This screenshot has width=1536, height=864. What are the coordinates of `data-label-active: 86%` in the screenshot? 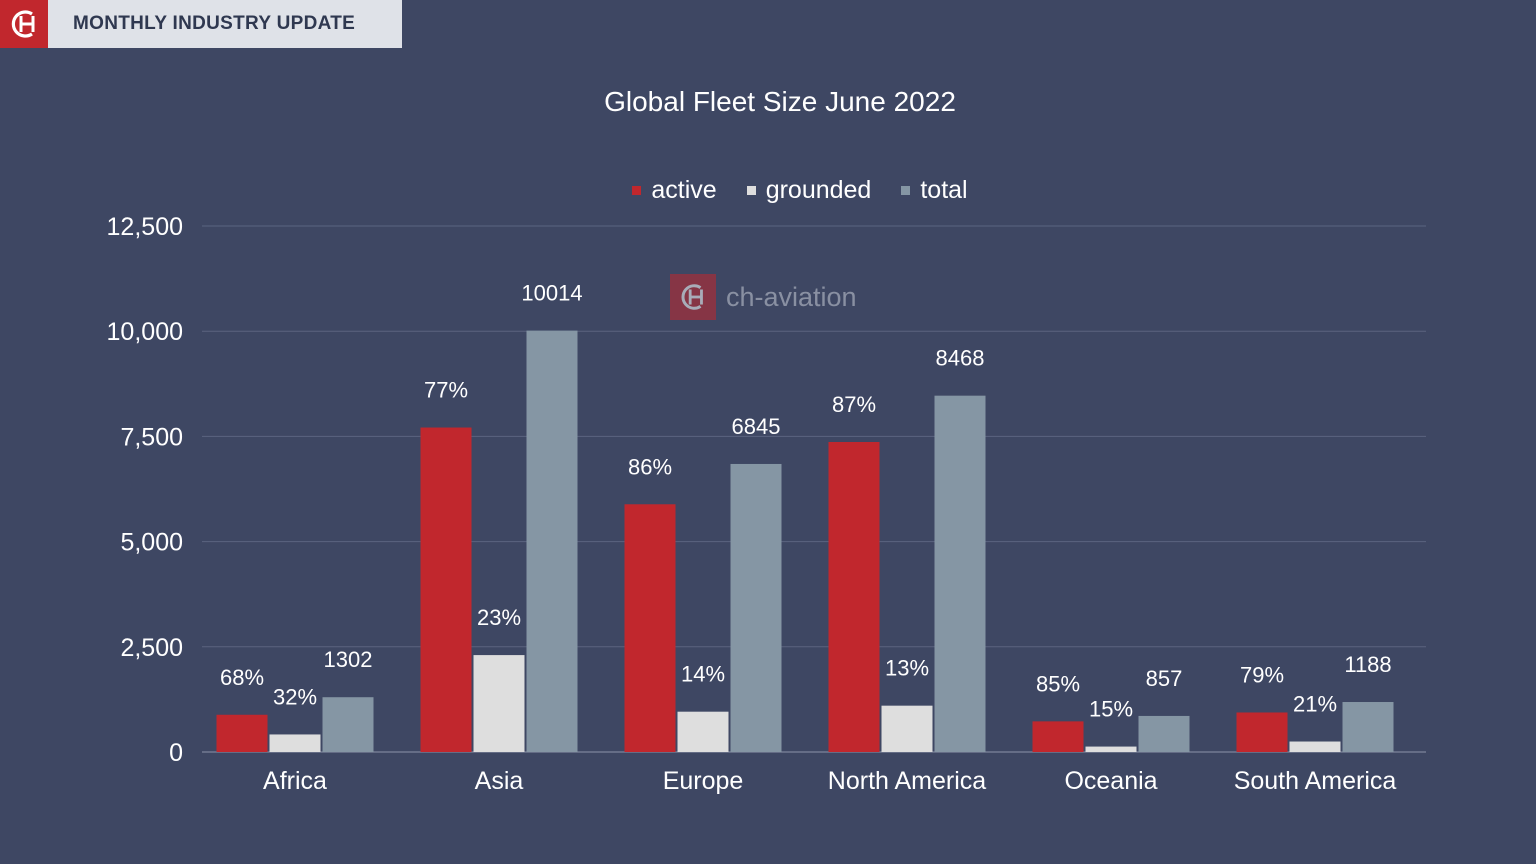 It's located at (650, 466).